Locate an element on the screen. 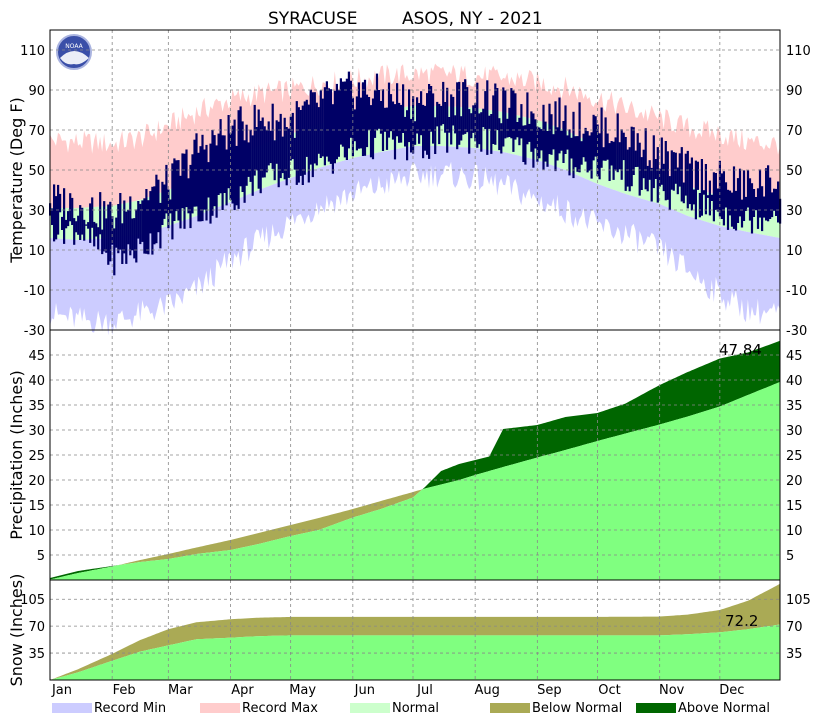  y-tick-label-right: -30 is located at coordinates (796, 331).